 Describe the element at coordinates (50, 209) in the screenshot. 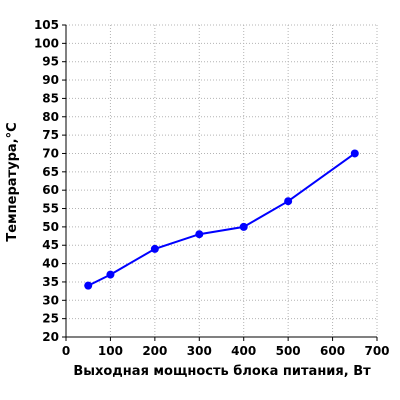

I see `y-tick-label: 55` at that location.